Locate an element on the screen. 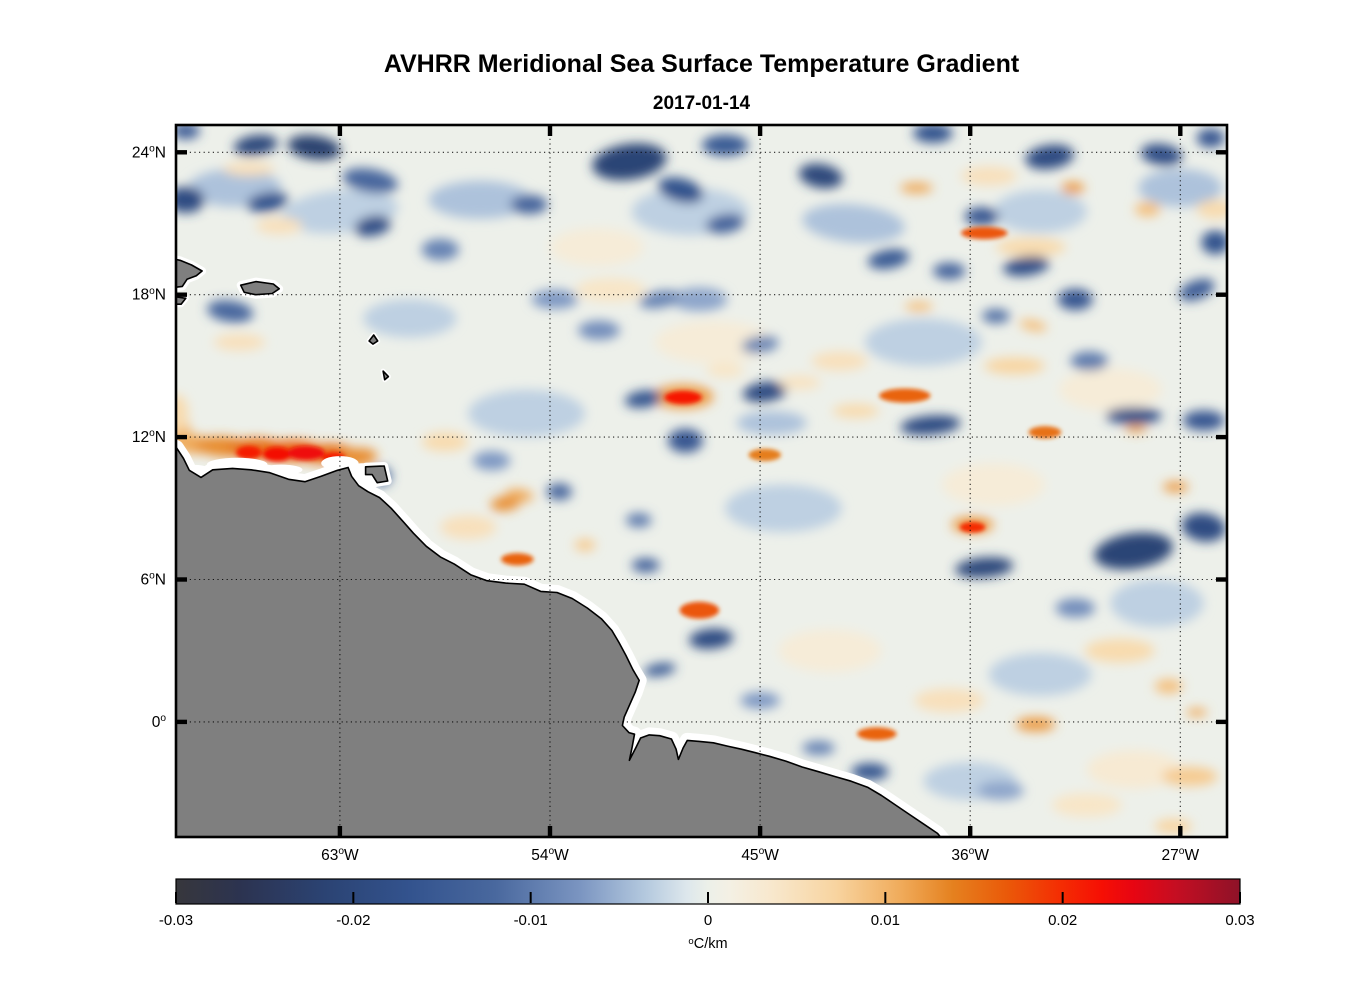  x-axis-tick-labels: 63oW 54oW 45oW 36oW 27oW is located at coordinates (760, 855).